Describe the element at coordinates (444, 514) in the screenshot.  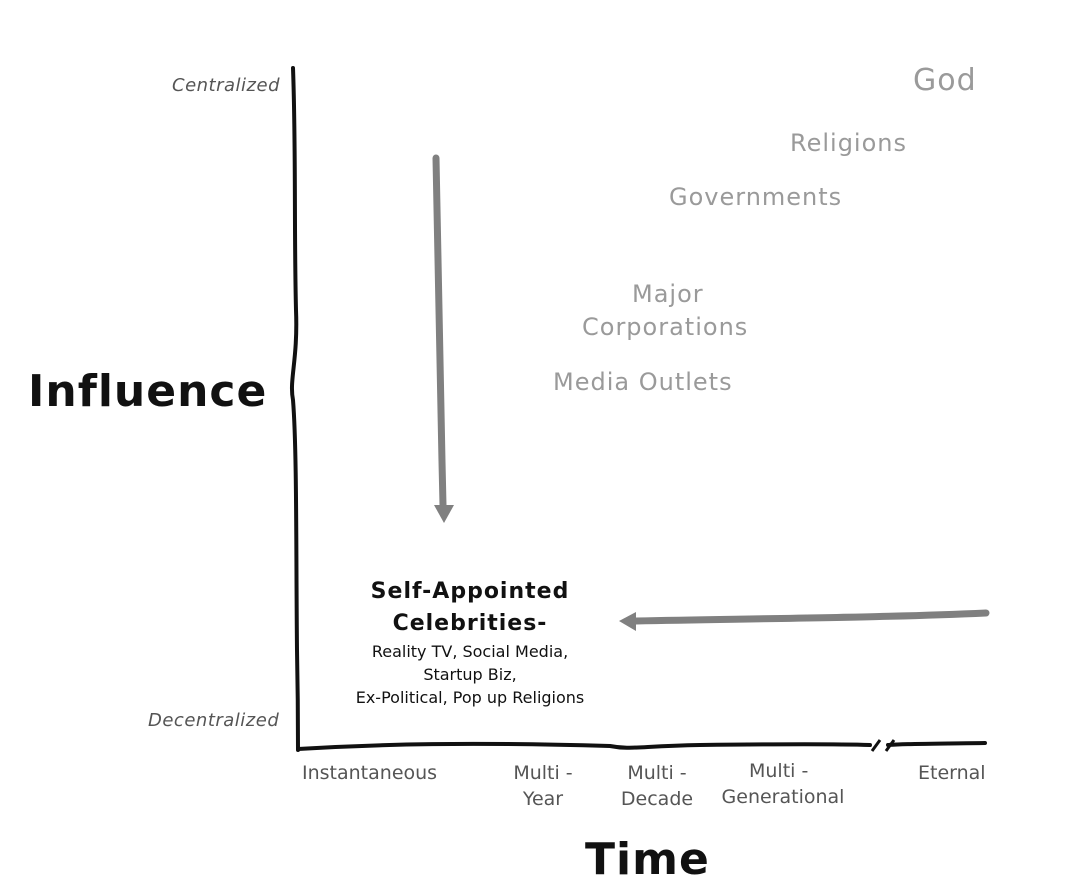
I see `downward-arrow-head` at that location.